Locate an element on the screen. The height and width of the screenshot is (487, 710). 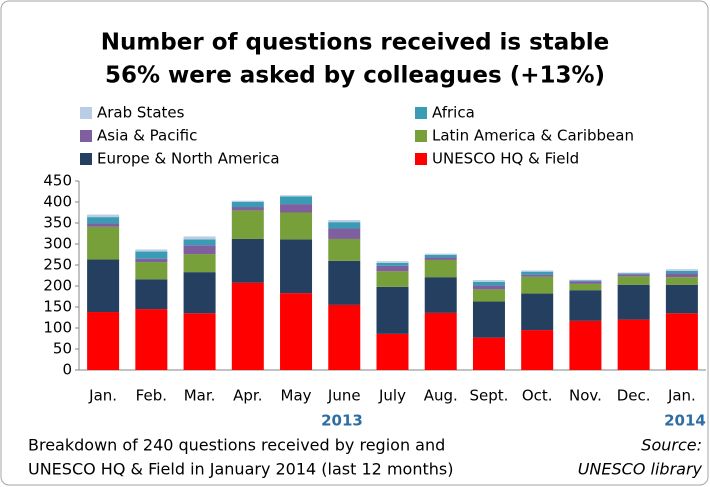
x-tick-label: Feb. is located at coordinates (151, 396).